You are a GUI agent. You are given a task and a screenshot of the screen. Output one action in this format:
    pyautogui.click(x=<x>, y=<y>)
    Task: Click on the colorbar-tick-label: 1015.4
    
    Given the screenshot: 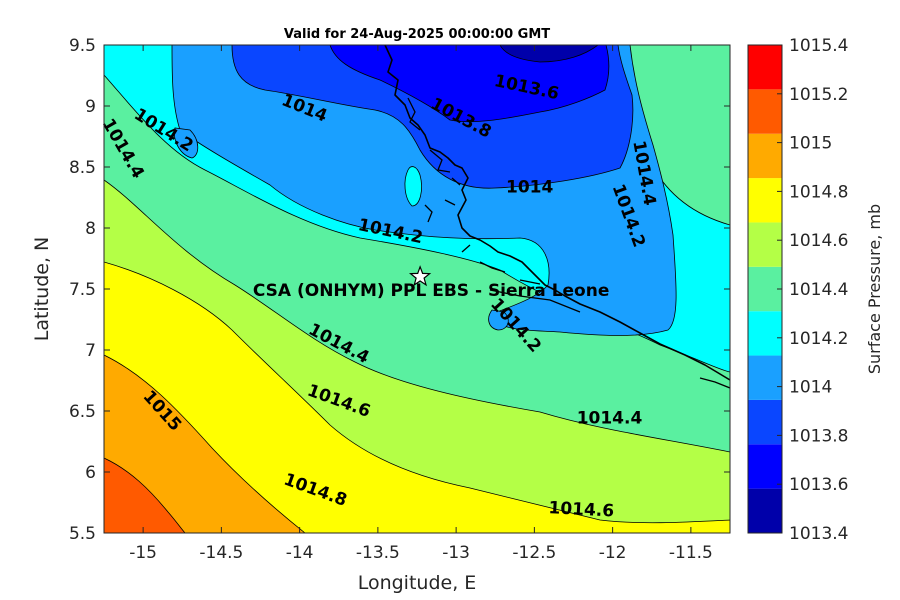 What is the action you would take?
    pyautogui.click(x=818, y=46)
    